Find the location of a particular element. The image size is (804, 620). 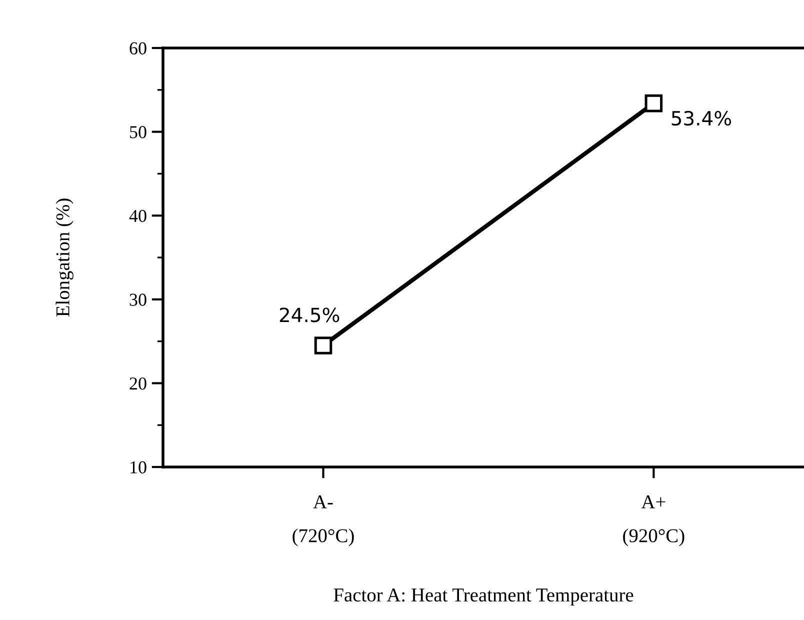

y-tick-label: 30 is located at coordinates (138, 300).